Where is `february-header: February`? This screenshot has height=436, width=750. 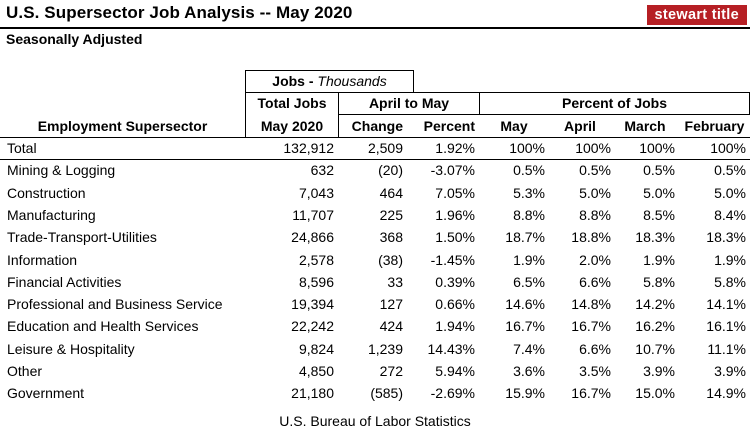 february-header: February is located at coordinates (714, 126).